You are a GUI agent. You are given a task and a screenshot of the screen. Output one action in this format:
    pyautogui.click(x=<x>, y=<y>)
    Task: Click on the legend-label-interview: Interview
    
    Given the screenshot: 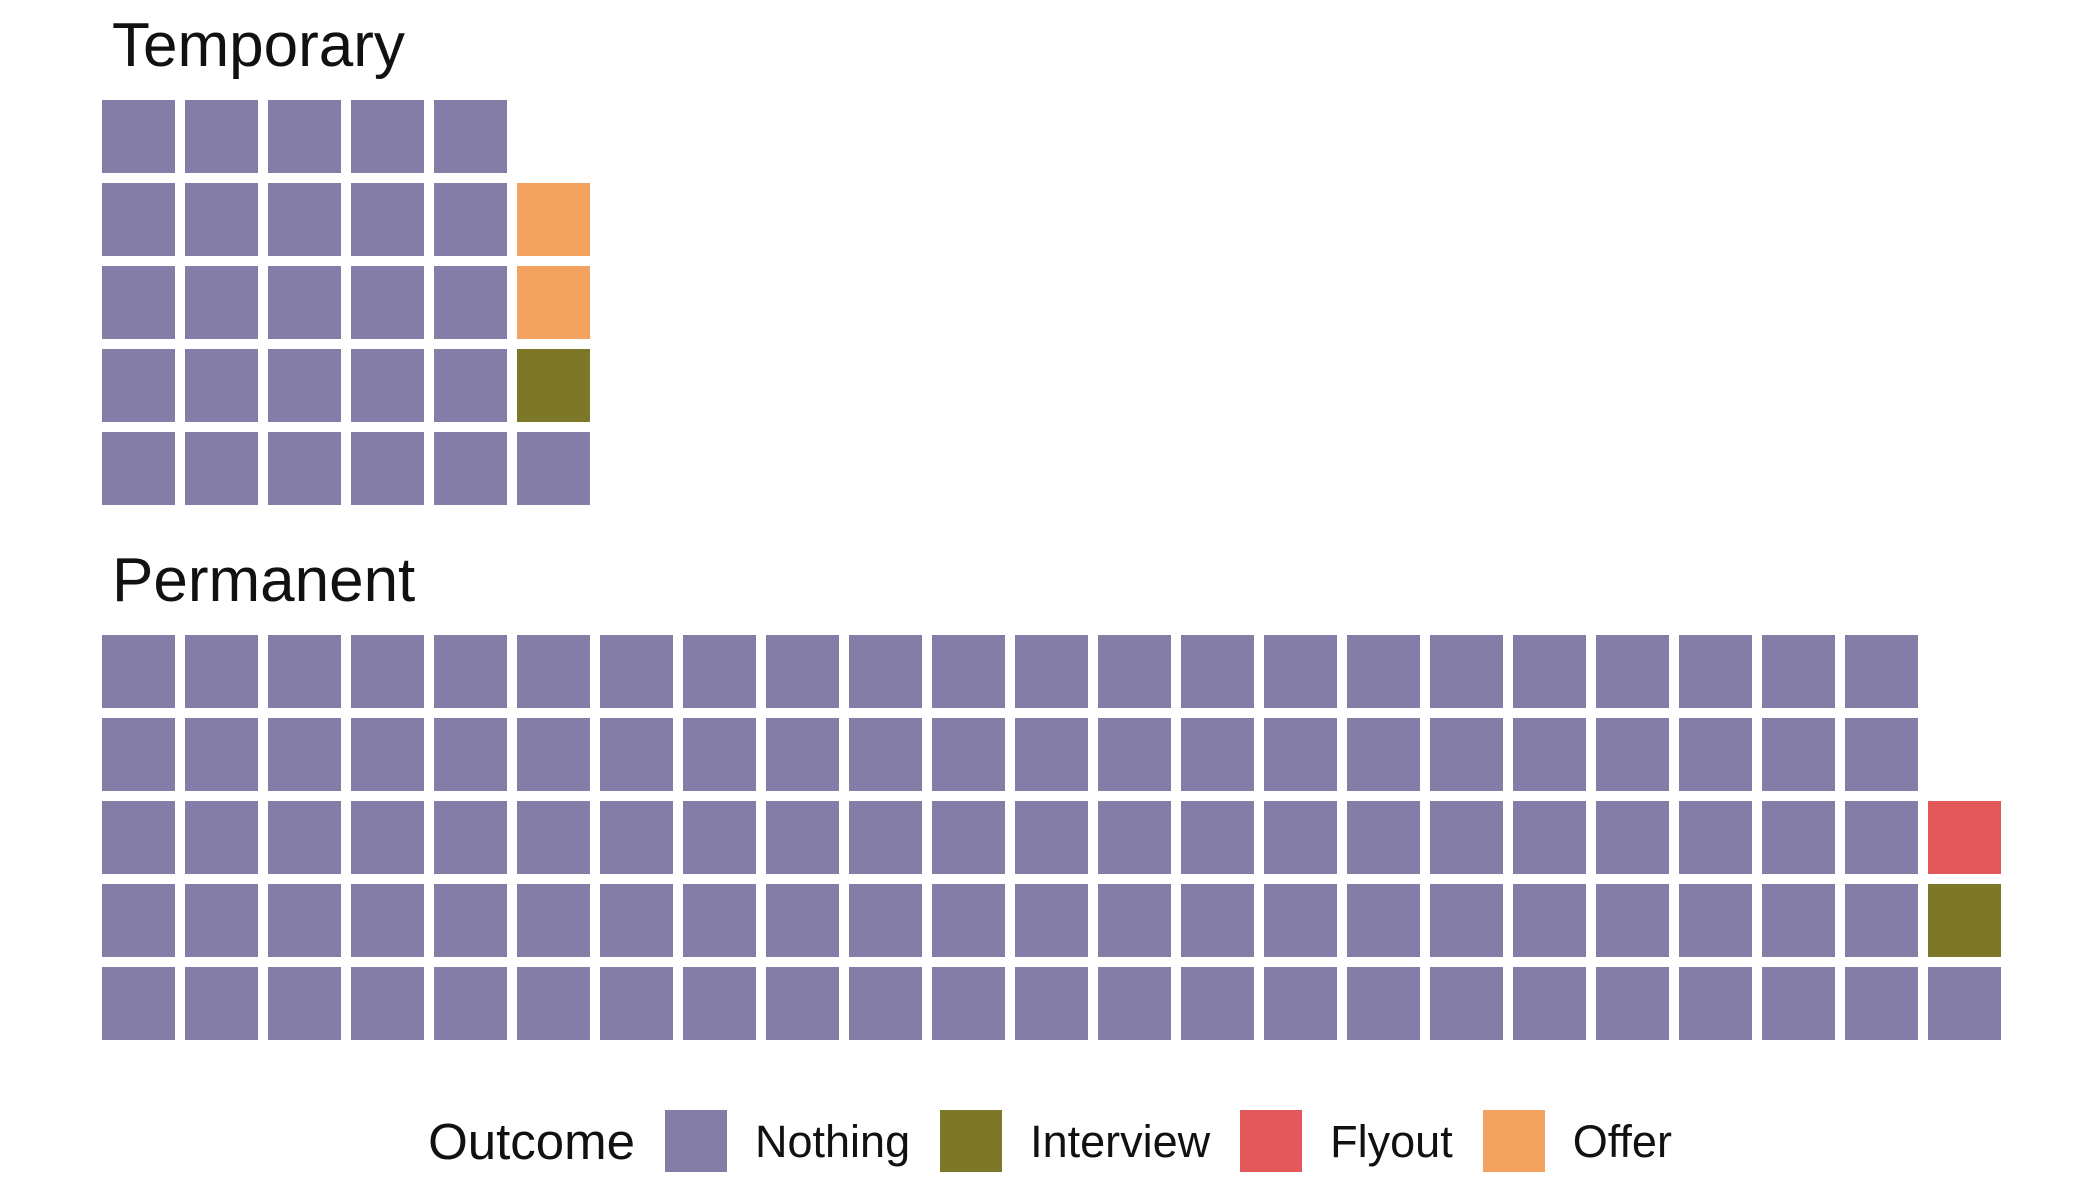 What is the action you would take?
    pyautogui.click(x=1120, y=1141)
    